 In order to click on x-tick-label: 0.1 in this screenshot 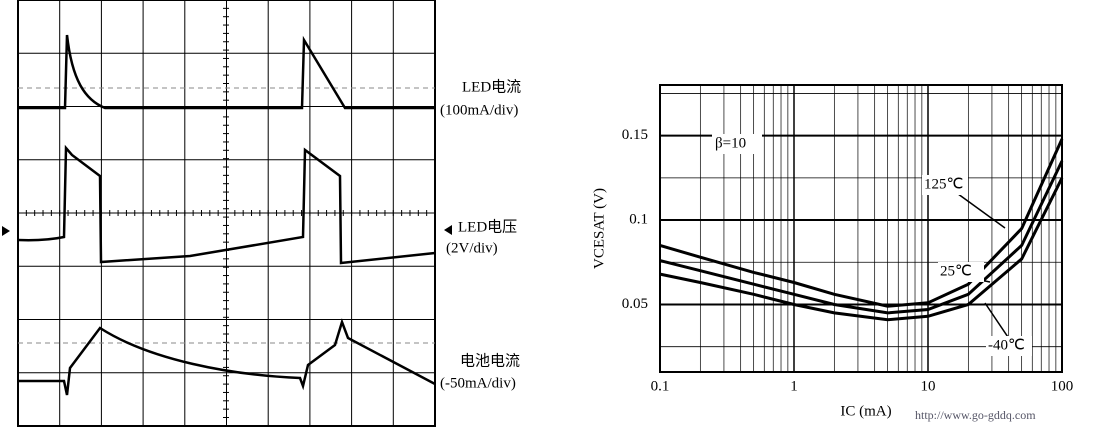, I will do `click(660, 386)`.